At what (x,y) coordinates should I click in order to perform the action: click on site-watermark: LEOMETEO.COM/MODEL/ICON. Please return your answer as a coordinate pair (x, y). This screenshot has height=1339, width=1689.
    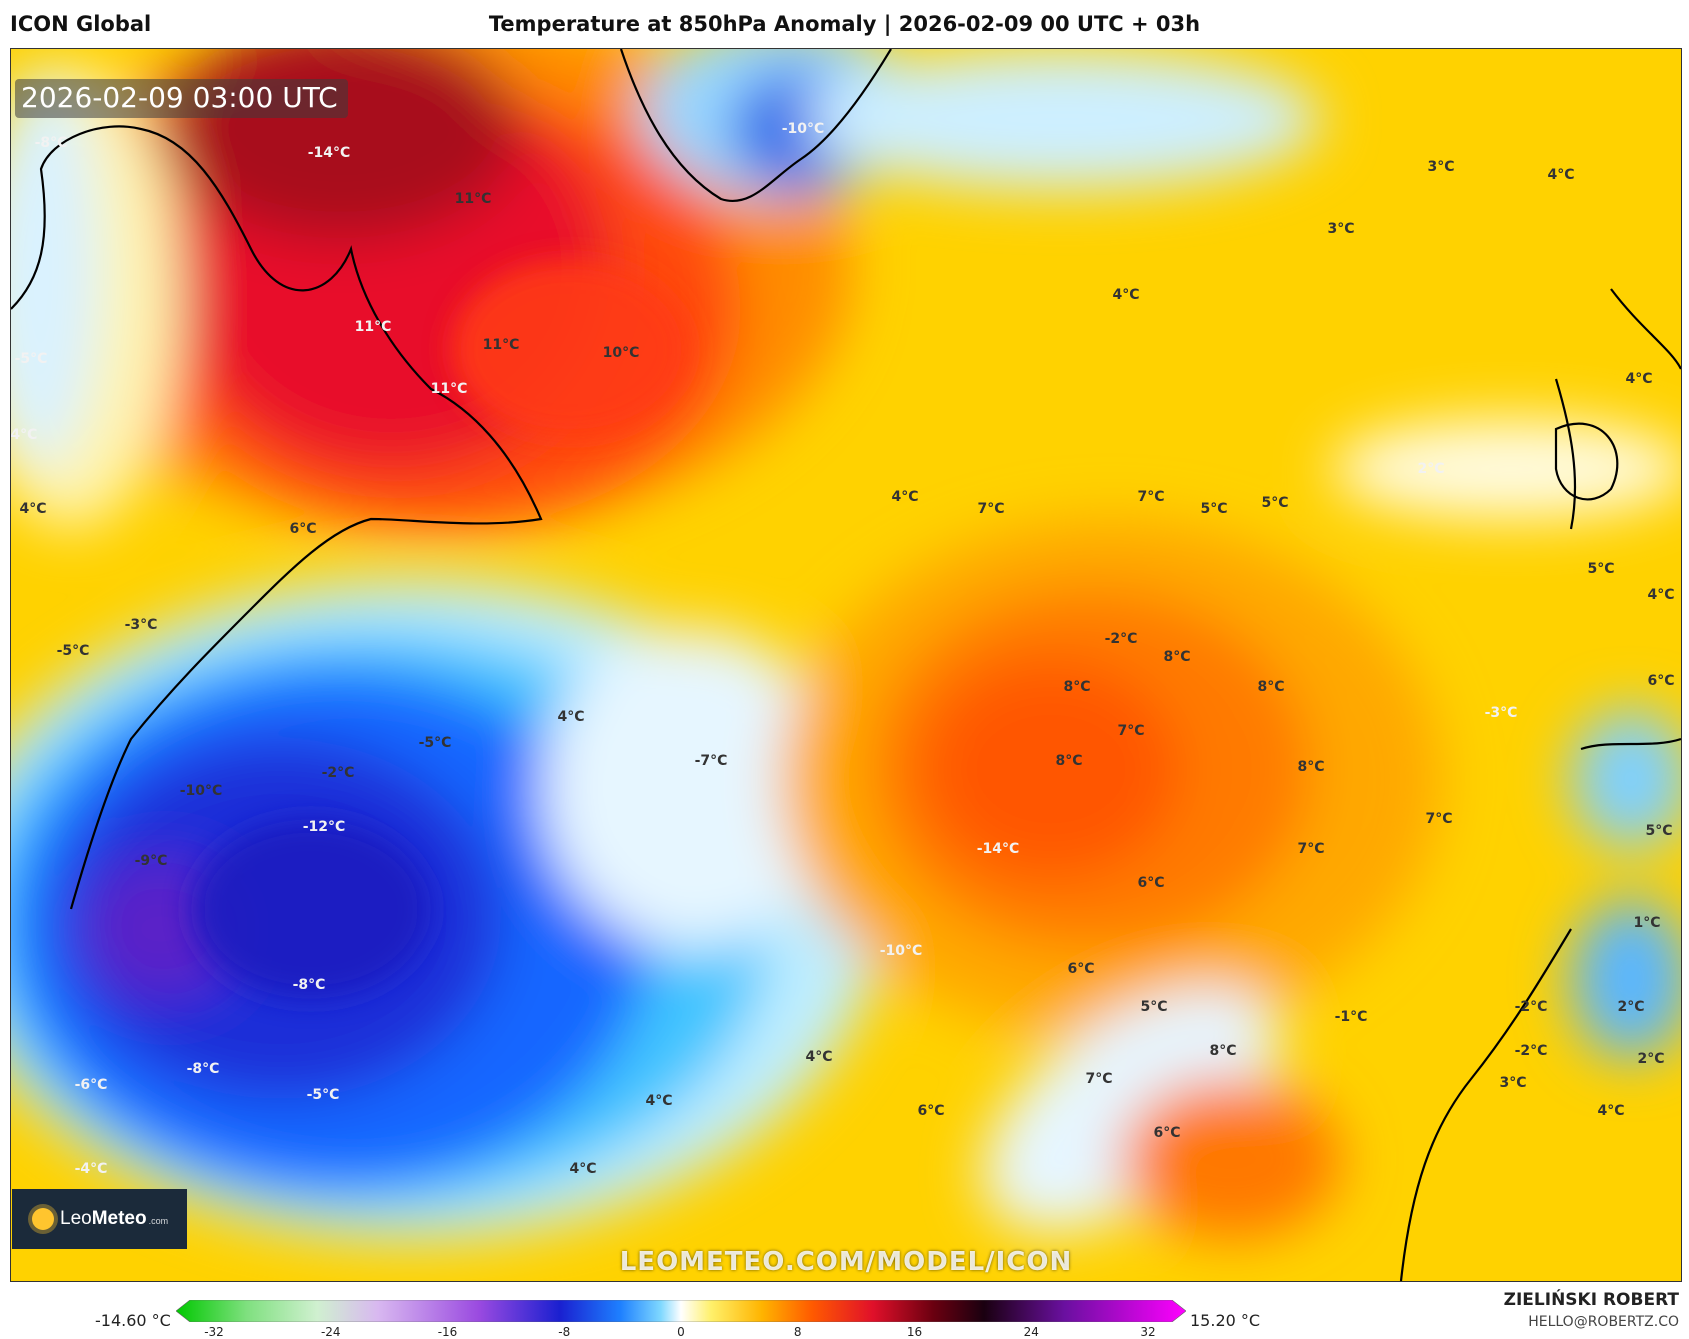
    Looking at the image, I should click on (846, 1262).